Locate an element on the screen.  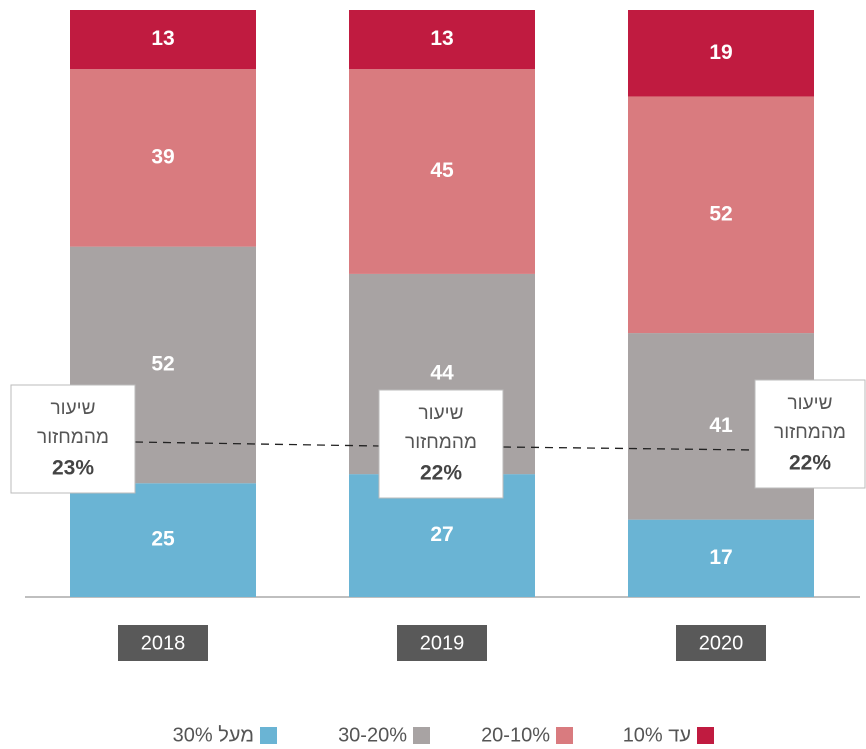
annotation-value: 23% is located at coordinates (73, 468).